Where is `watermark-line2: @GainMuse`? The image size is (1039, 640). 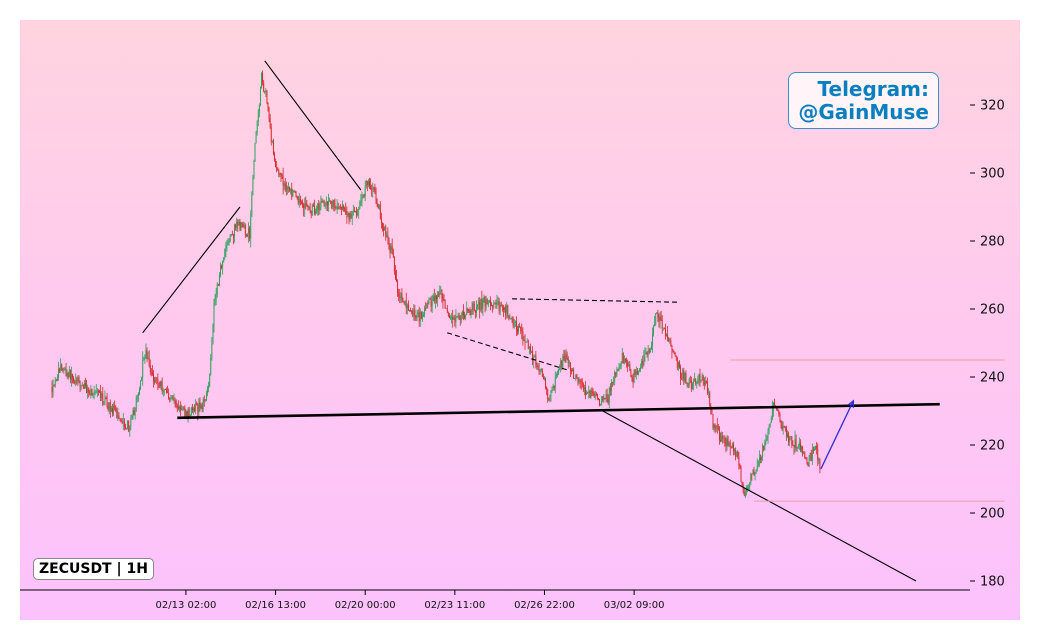
watermark-line2: @GainMuse is located at coordinates (863, 112).